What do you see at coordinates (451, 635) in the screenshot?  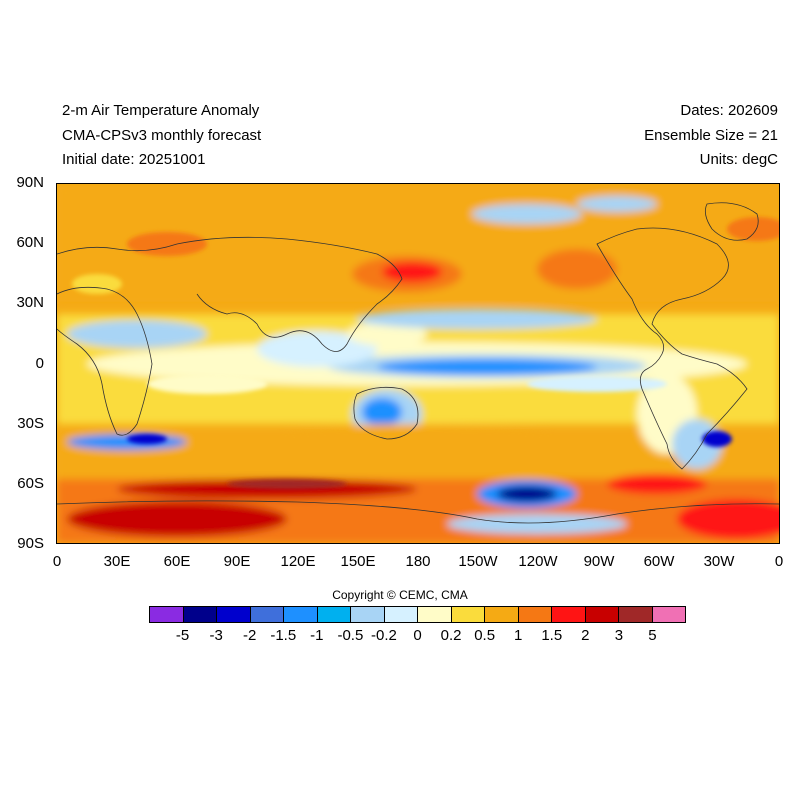 I see `colorbar-label: 0.2` at bounding box center [451, 635].